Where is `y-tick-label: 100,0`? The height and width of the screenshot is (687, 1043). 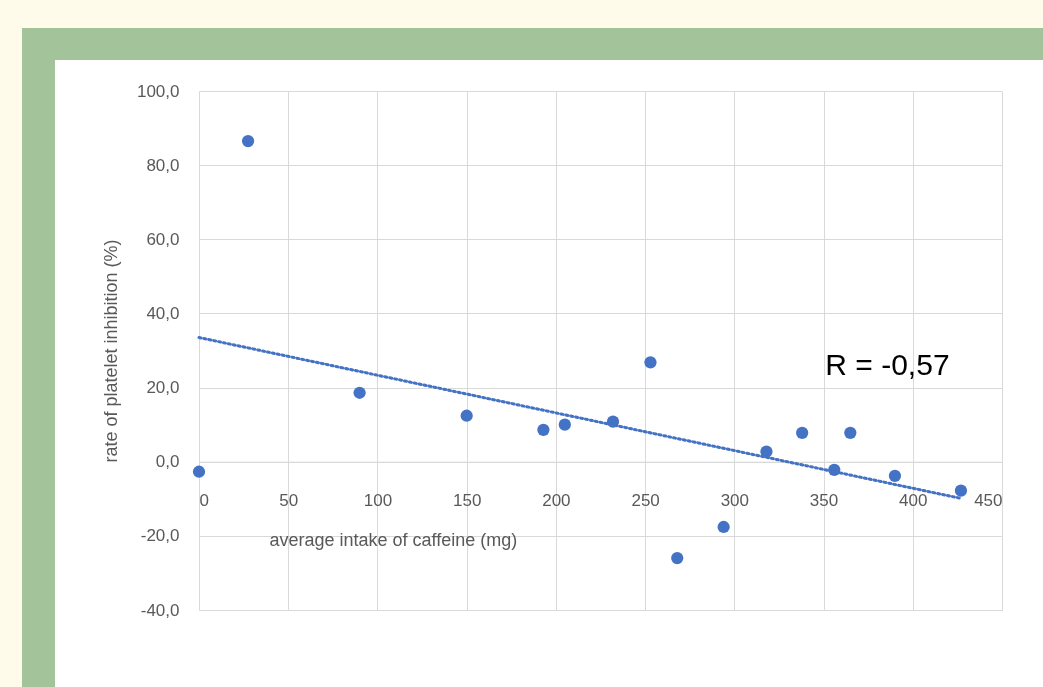
y-tick-label: 100,0 is located at coordinates (158, 91).